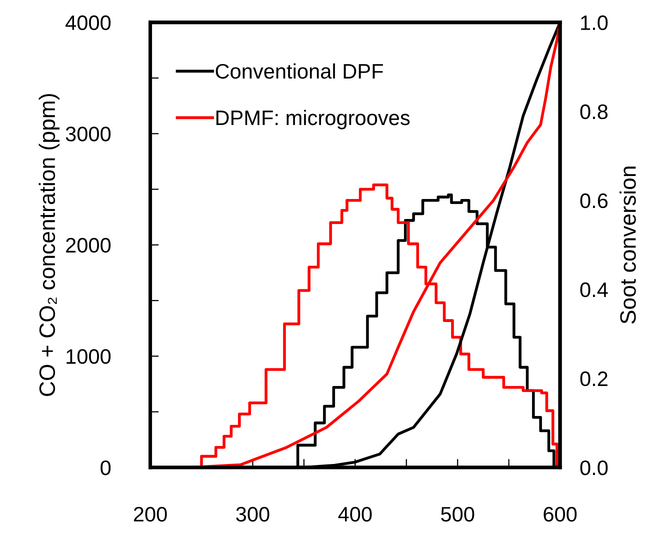 This screenshot has width=662, height=533. What do you see at coordinates (299, 71) in the screenshot?
I see `legend-label: Conventional DPF` at bounding box center [299, 71].